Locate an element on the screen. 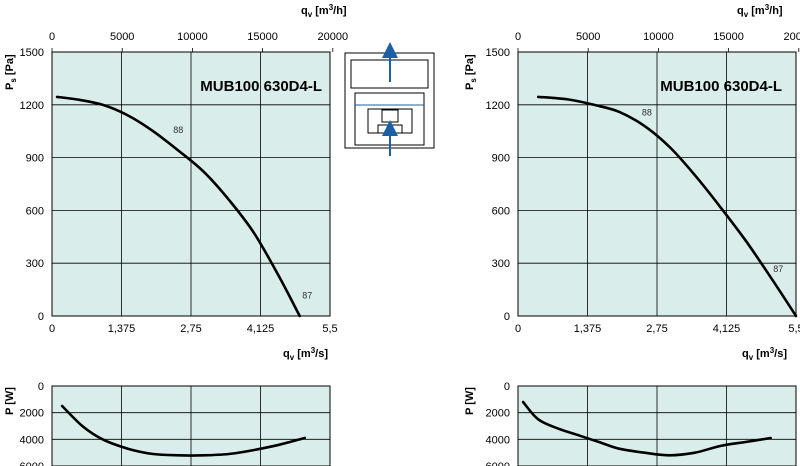 The height and width of the screenshot is (466, 800). bottom-axis-unit-left: qv [m3/s] is located at coordinates (305, 354).